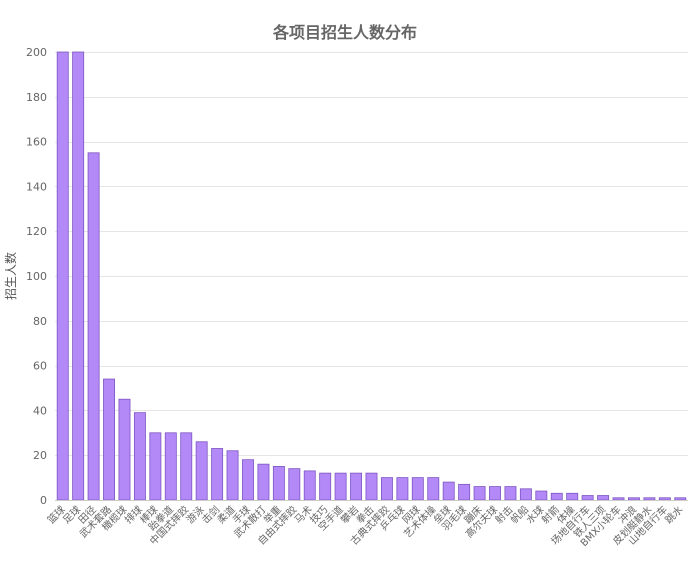  I want to click on bar-武术散打, so click(263, 482).